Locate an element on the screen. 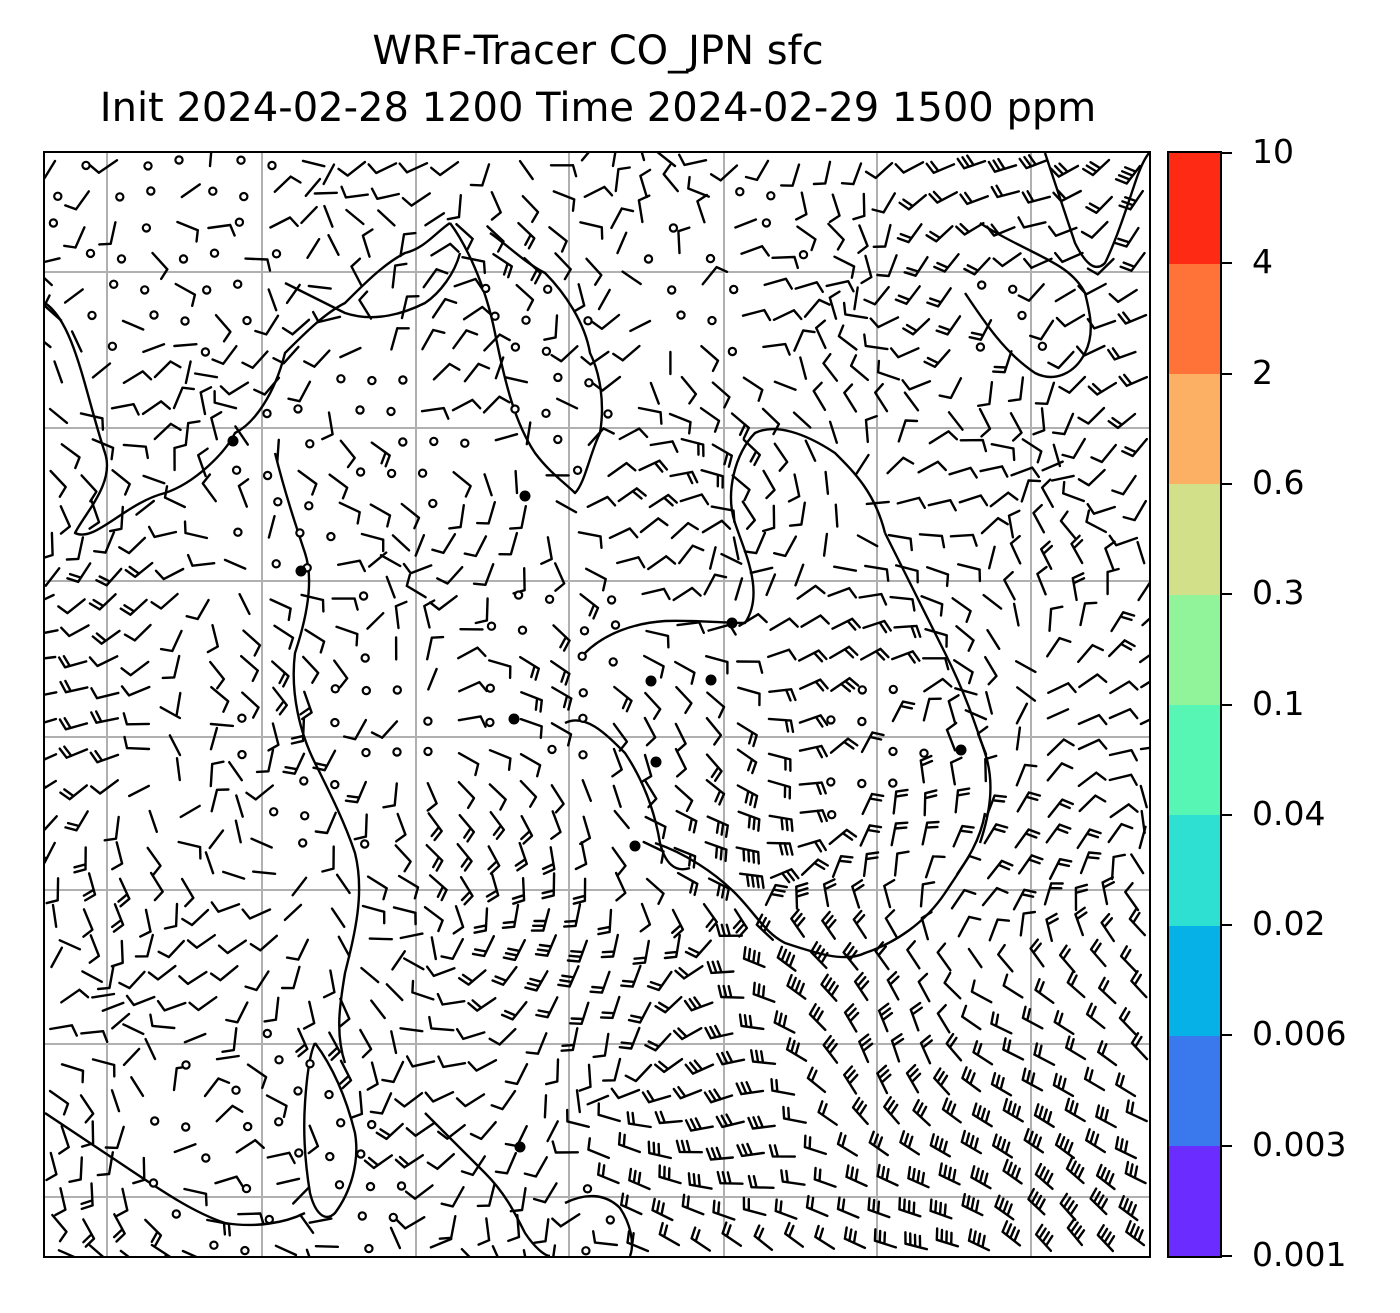  colorbar-tick is located at coordinates (1227, 814).